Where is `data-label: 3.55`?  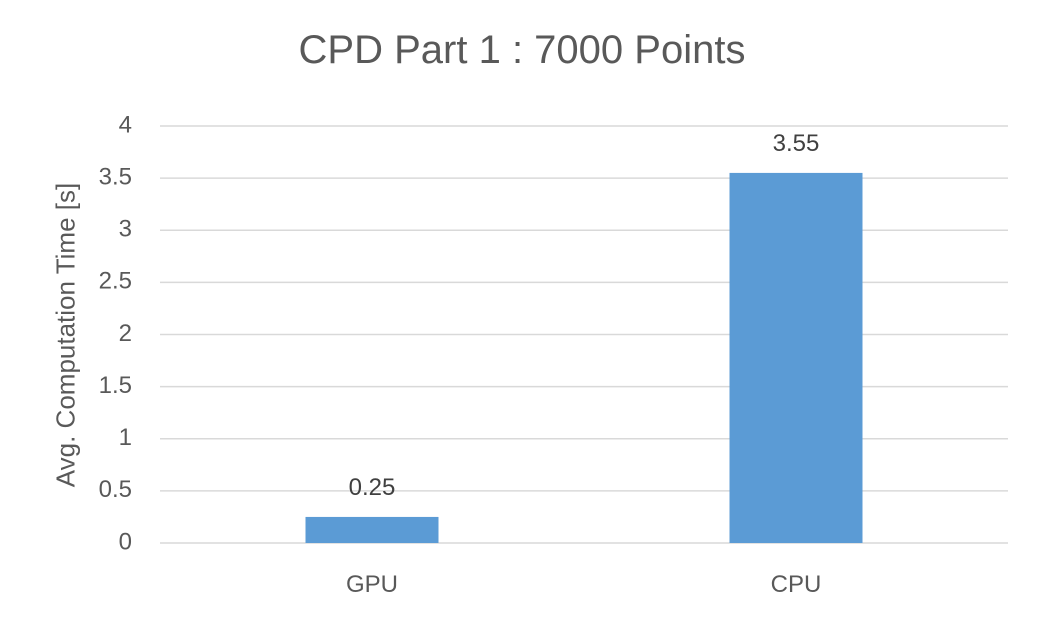 data-label: 3.55 is located at coordinates (796, 143).